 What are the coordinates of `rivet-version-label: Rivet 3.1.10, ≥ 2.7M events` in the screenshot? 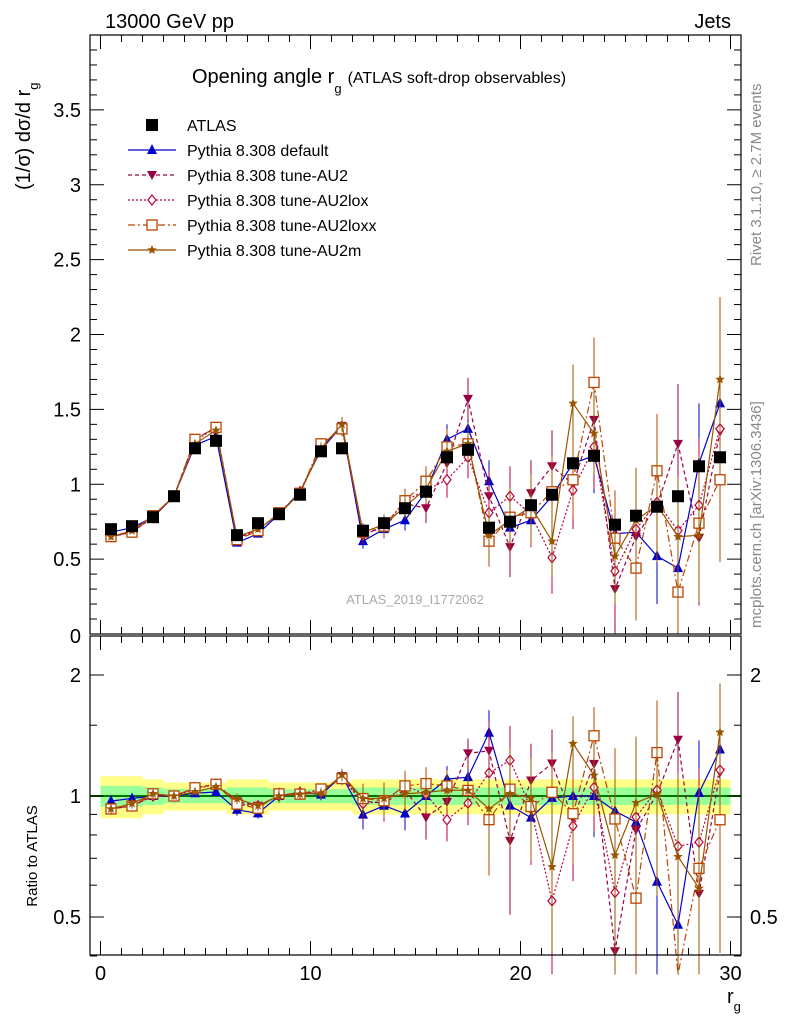 It's located at (756, 175).